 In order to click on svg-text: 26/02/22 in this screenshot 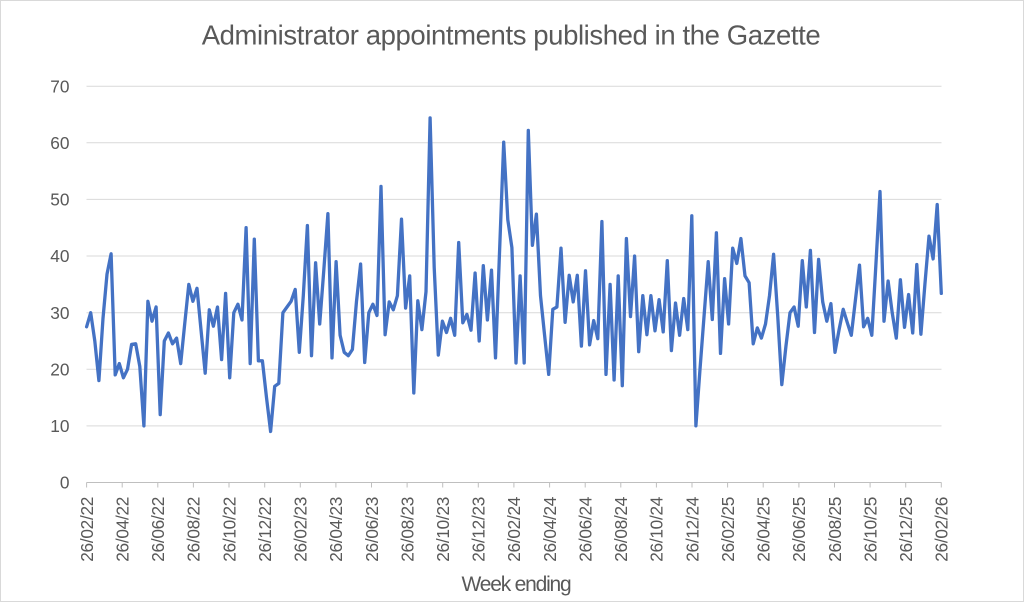, I will do `click(87, 529)`.